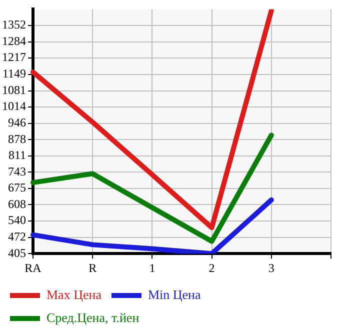  What do you see at coordinates (17, 171) in the screenshot?
I see `y-tick-label: 743` at bounding box center [17, 171].